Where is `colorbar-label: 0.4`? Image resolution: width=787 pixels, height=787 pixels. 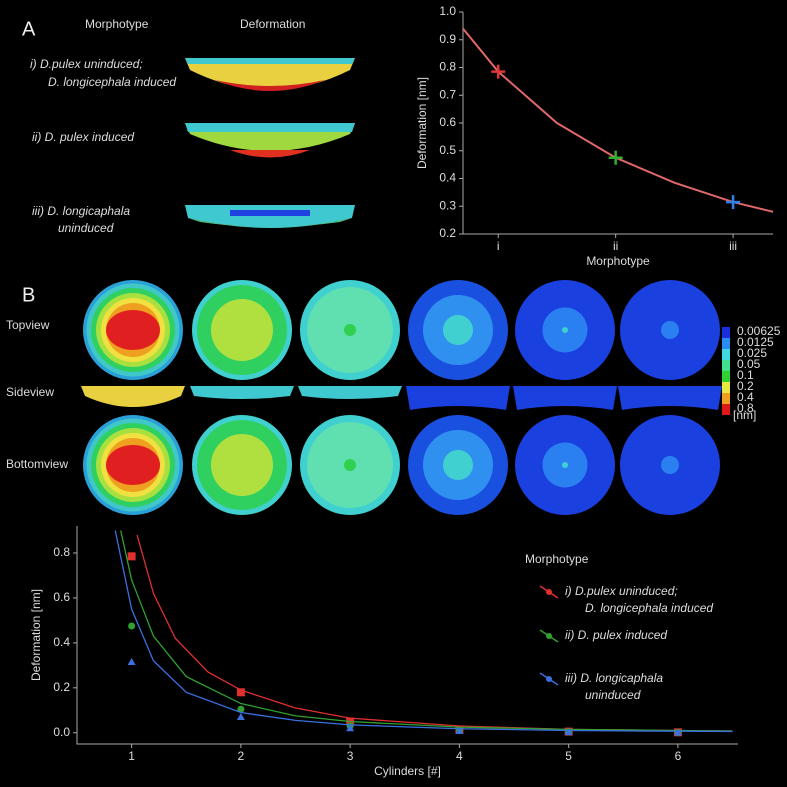
colorbar-label: 0.4 is located at coordinates (745, 397).